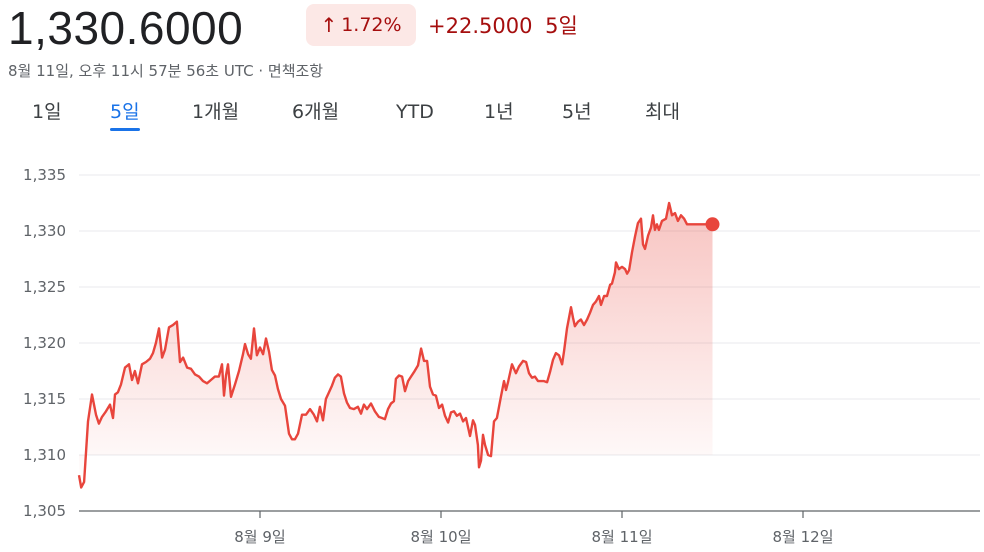 Image resolution: width=984 pixels, height=552 pixels. I want to click on range-tabs: 1일 5일 1개월 6개월 YTD 1년 5년 최대, so click(492, 116).